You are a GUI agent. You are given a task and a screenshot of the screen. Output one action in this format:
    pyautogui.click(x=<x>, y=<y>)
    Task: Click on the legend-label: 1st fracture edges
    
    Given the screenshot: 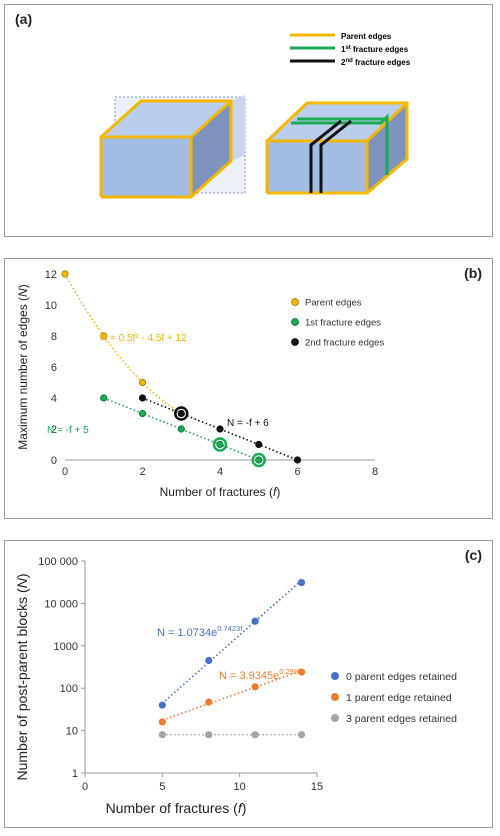 What is the action you would take?
    pyautogui.click(x=343, y=323)
    